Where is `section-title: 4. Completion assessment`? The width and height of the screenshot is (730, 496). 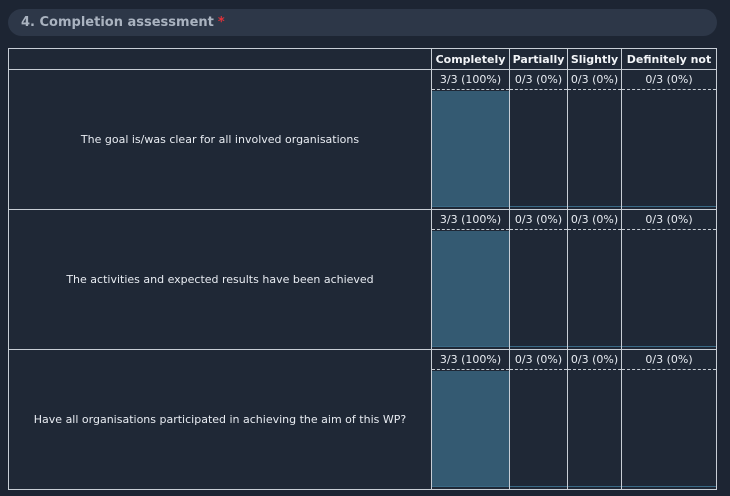
section-title: 4. Completion assessment is located at coordinates (117, 22).